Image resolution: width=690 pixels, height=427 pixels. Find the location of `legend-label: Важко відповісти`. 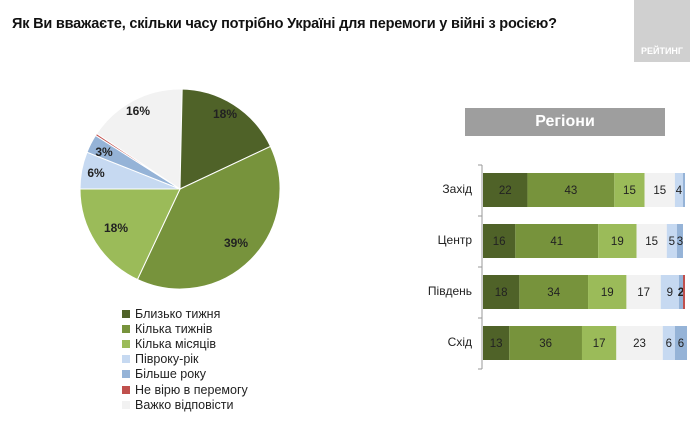

legend-label: Важко відповісти is located at coordinates (184, 404).